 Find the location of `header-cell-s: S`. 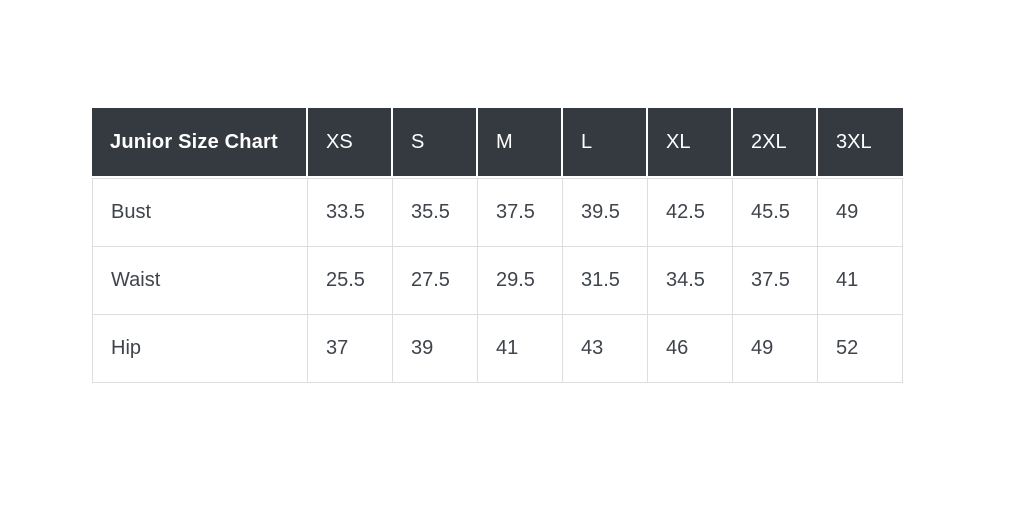

header-cell-s: S is located at coordinates (435, 143).